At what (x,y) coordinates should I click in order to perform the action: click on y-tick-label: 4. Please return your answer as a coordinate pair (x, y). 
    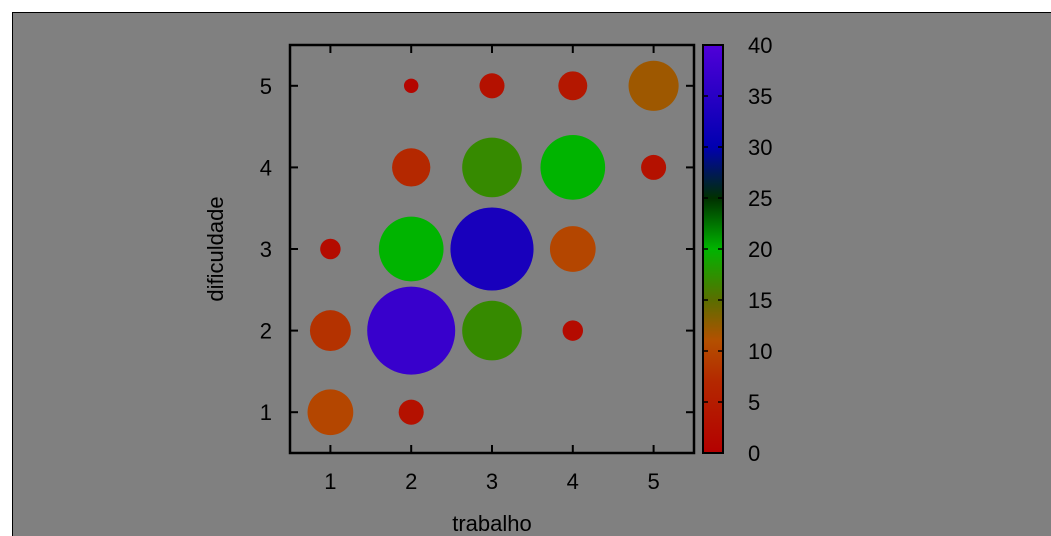
    Looking at the image, I should click on (266, 167).